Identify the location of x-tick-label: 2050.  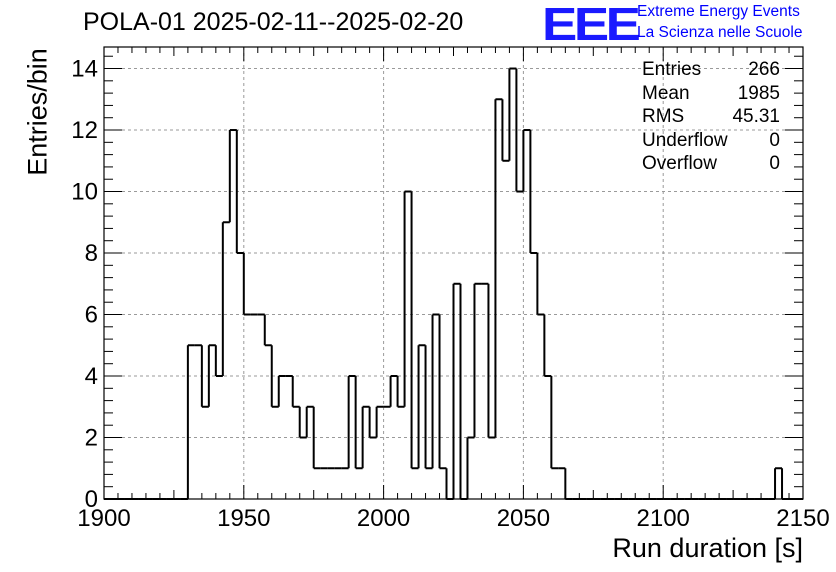
(523, 518).